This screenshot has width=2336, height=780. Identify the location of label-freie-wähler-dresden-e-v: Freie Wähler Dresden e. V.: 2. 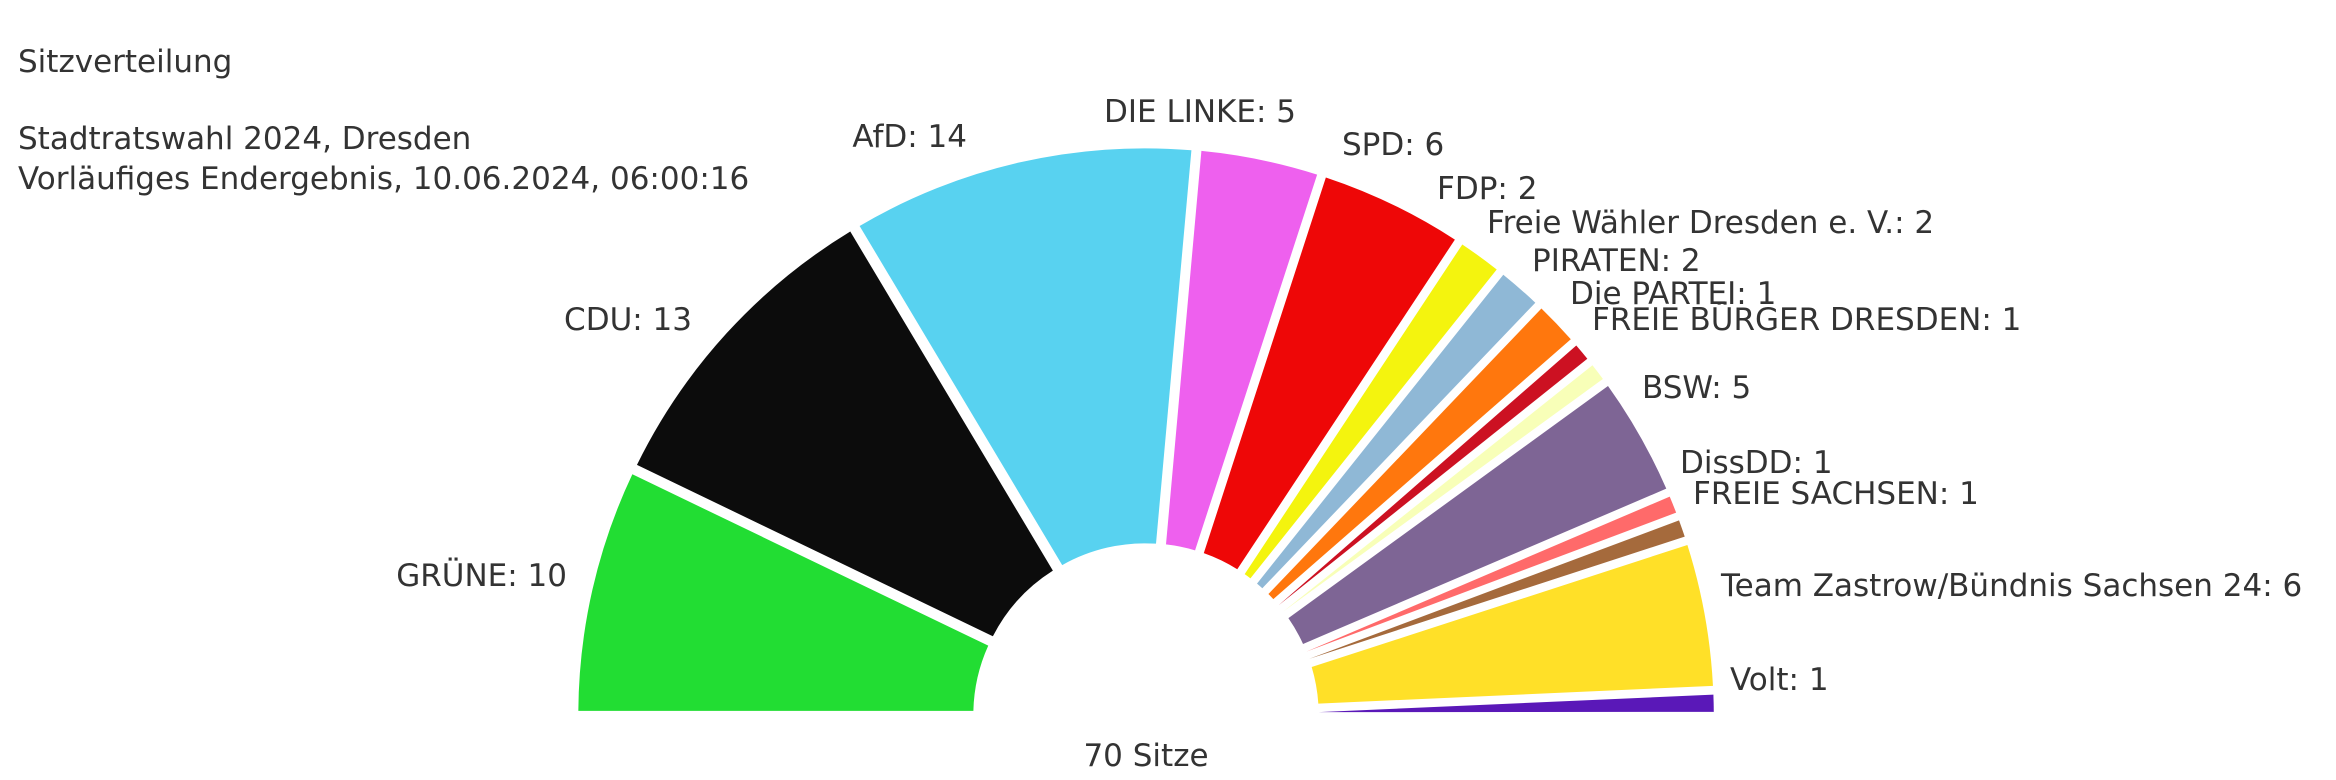
(1710, 223).